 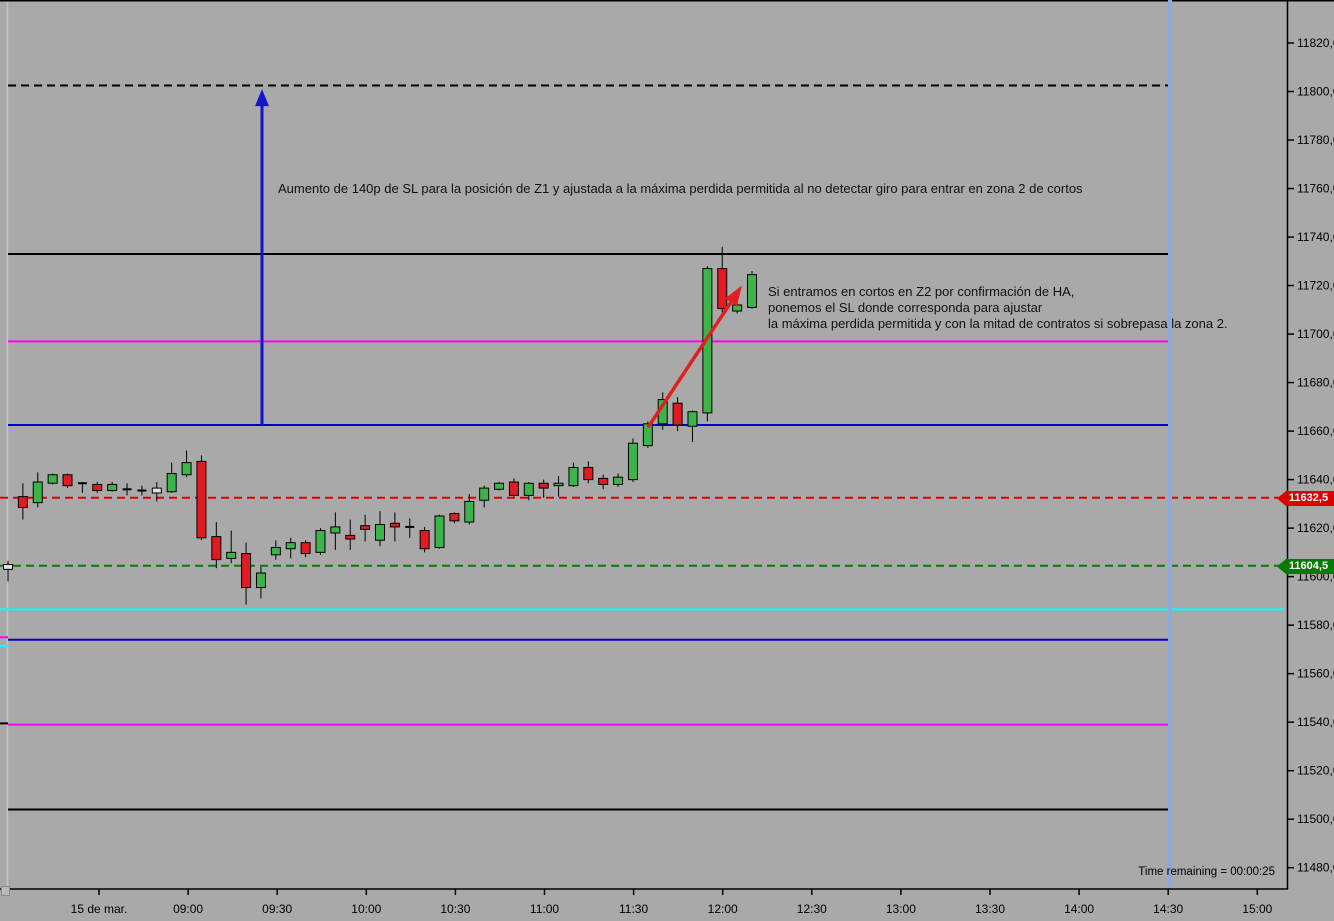 What do you see at coordinates (901, 909) in the screenshot?
I see `x-axis-label: 13:00` at bounding box center [901, 909].